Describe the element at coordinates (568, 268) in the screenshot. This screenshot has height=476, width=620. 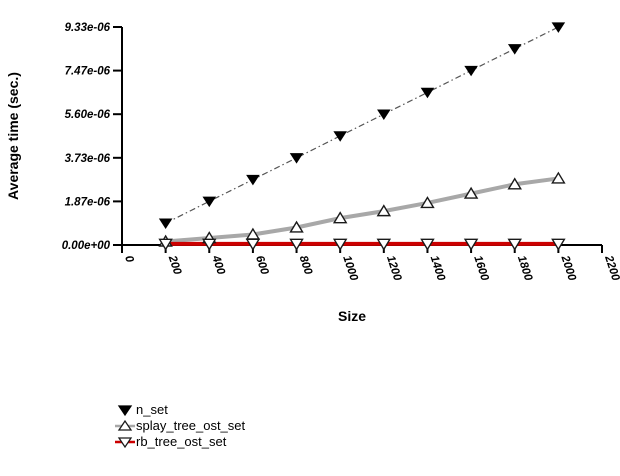
I see `x-tick-label: 2000` at that location.